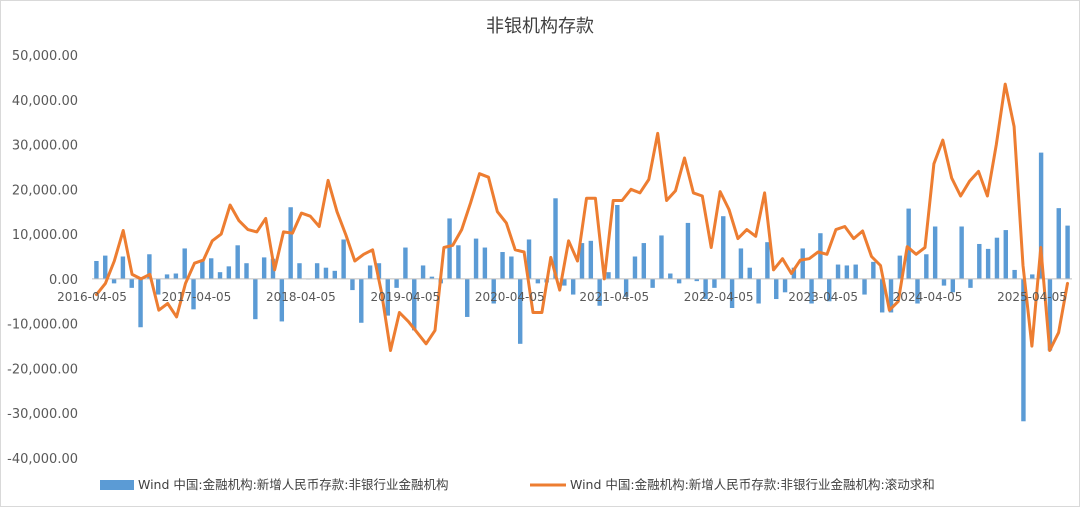 This screenshot has height=507, width=1080. I want to click on x-tick-label: 2018-04-05, so click(301, 297).